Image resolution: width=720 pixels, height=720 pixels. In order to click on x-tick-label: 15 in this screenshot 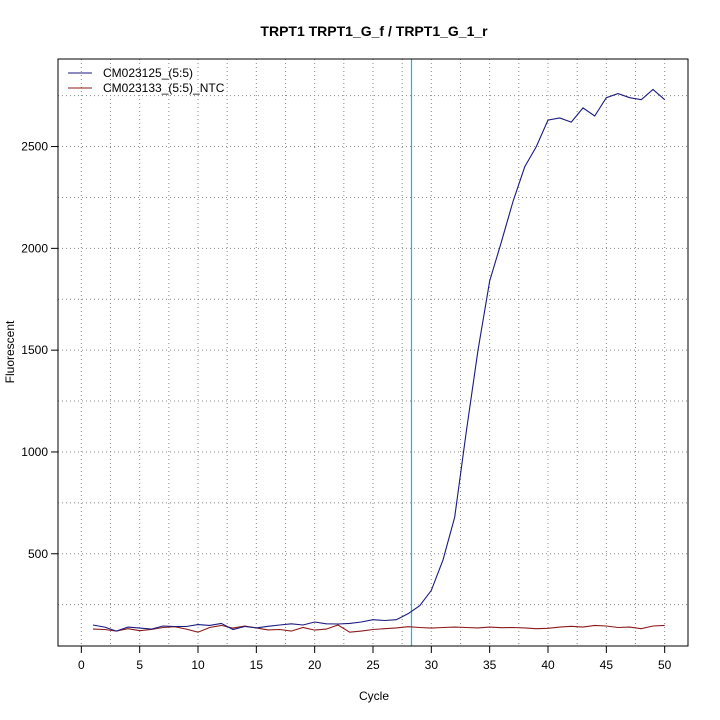, I will do `click(257, 665)`.